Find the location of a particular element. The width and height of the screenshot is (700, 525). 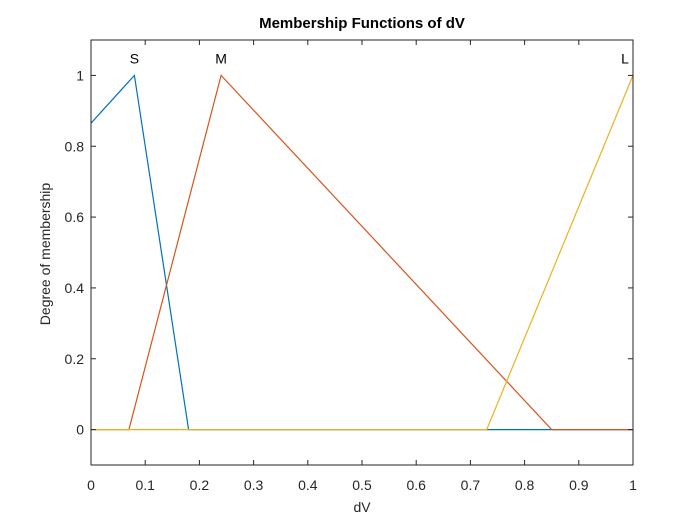

x-tick-label: 0.5 is located at coordinates (362, 485).